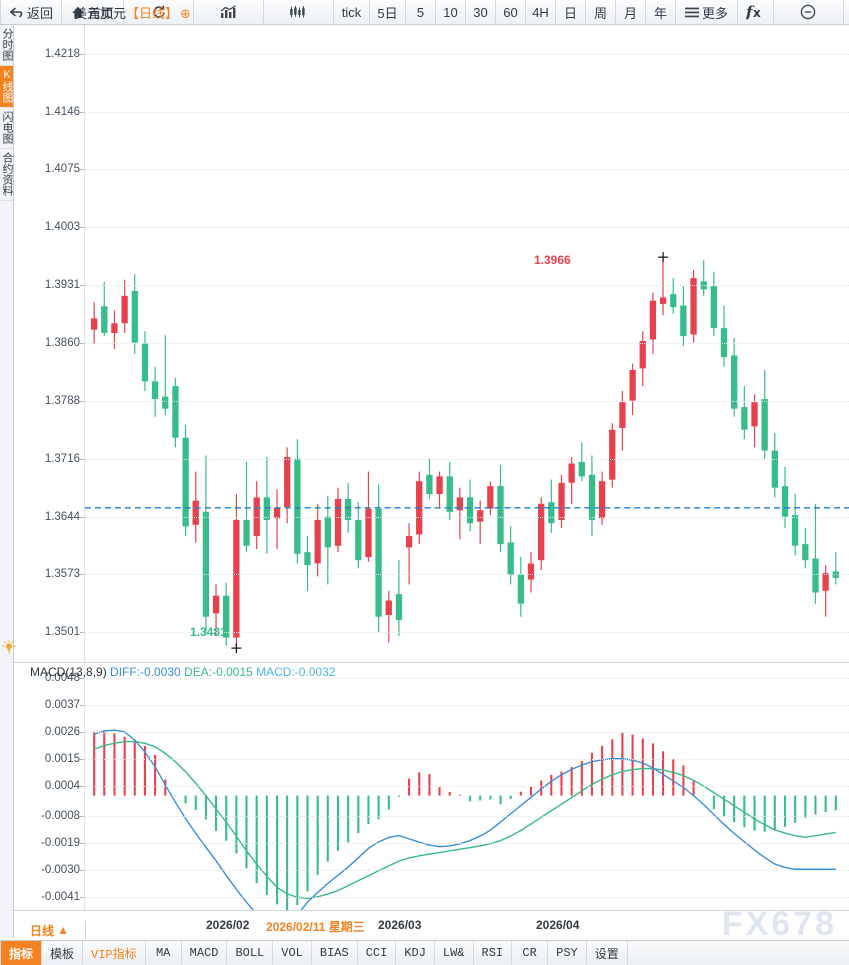 The image size is (849, 965). I want to click on tab-cr: CR, so click(530, 953).